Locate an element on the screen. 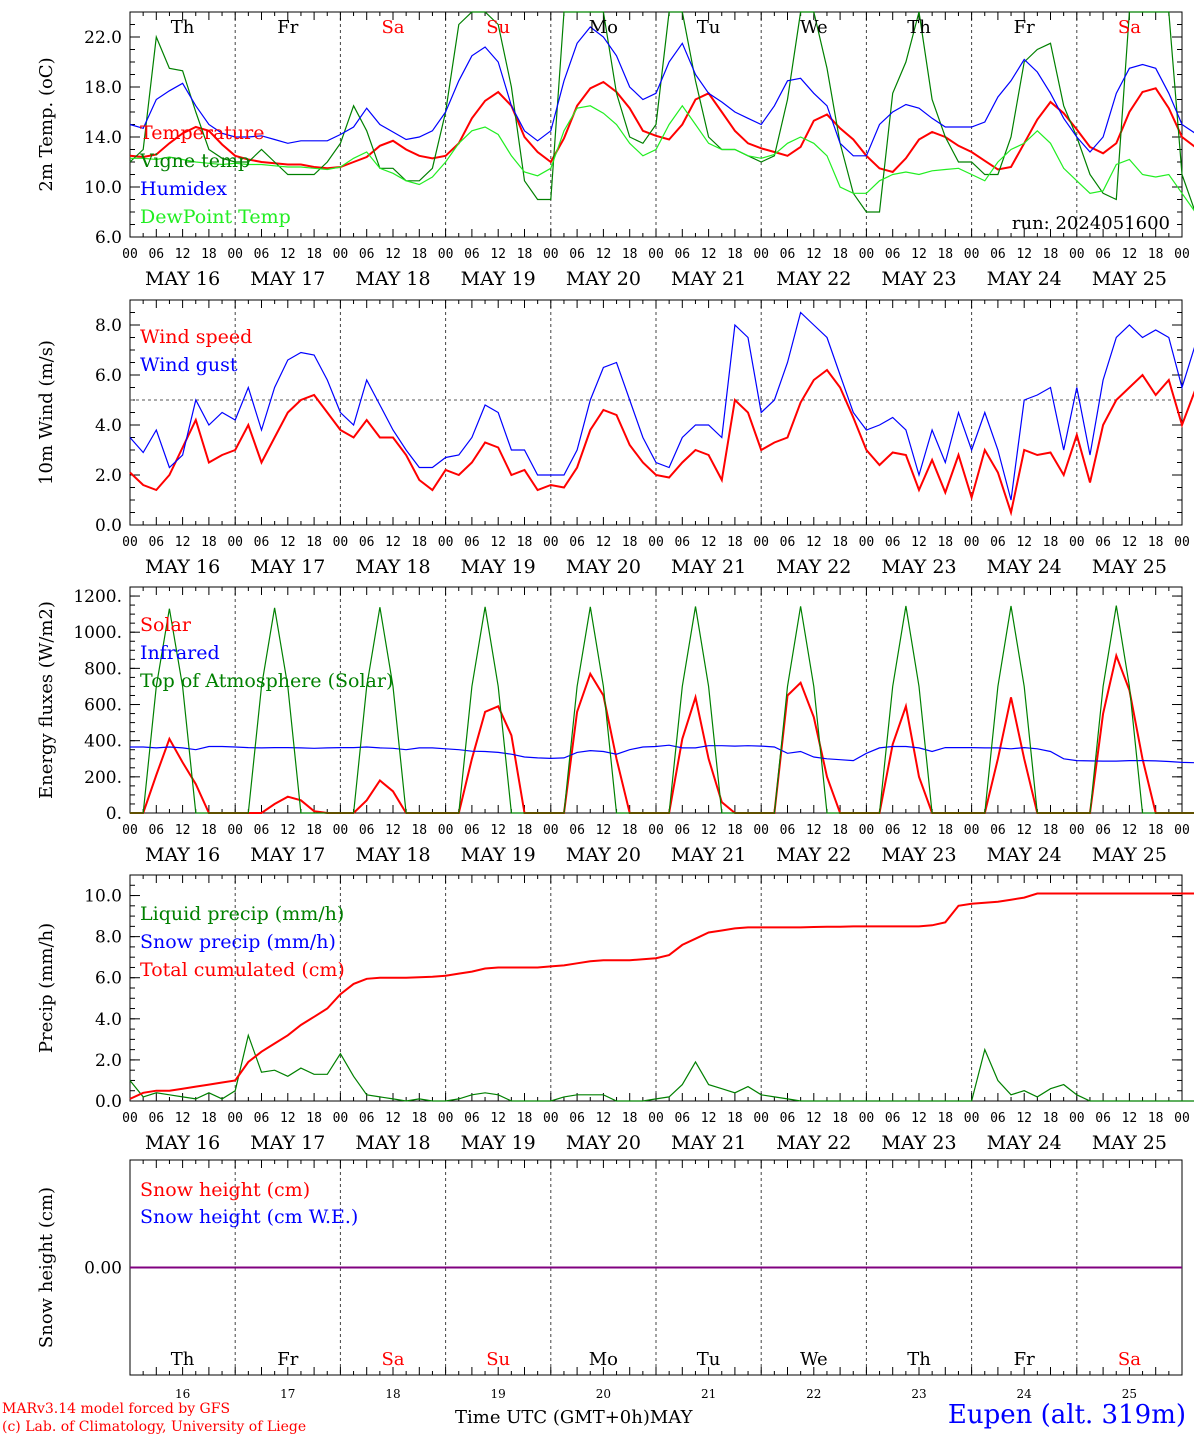 The height and width of the screenshot is (1440, 1194). y-axis-label: 2m Temp. (oC) is located at coordinates (46, 124).